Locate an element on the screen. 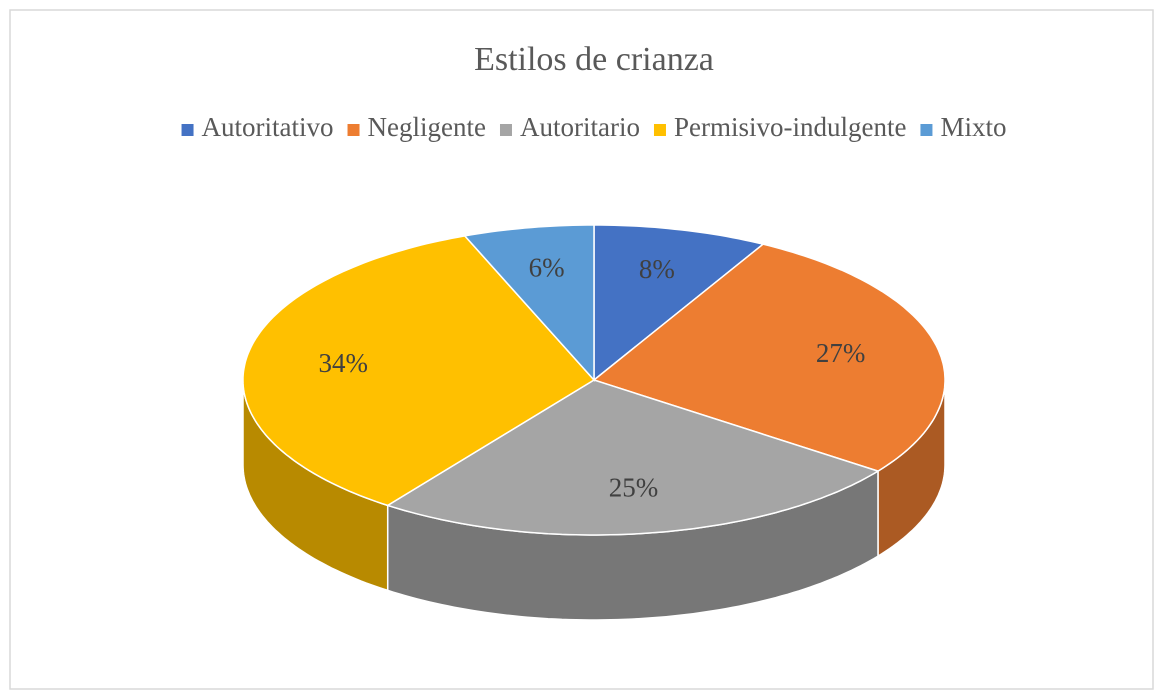 This screenshot has width=1164, height=700. legend-text: Negligente is located at coordinates (427, 127).